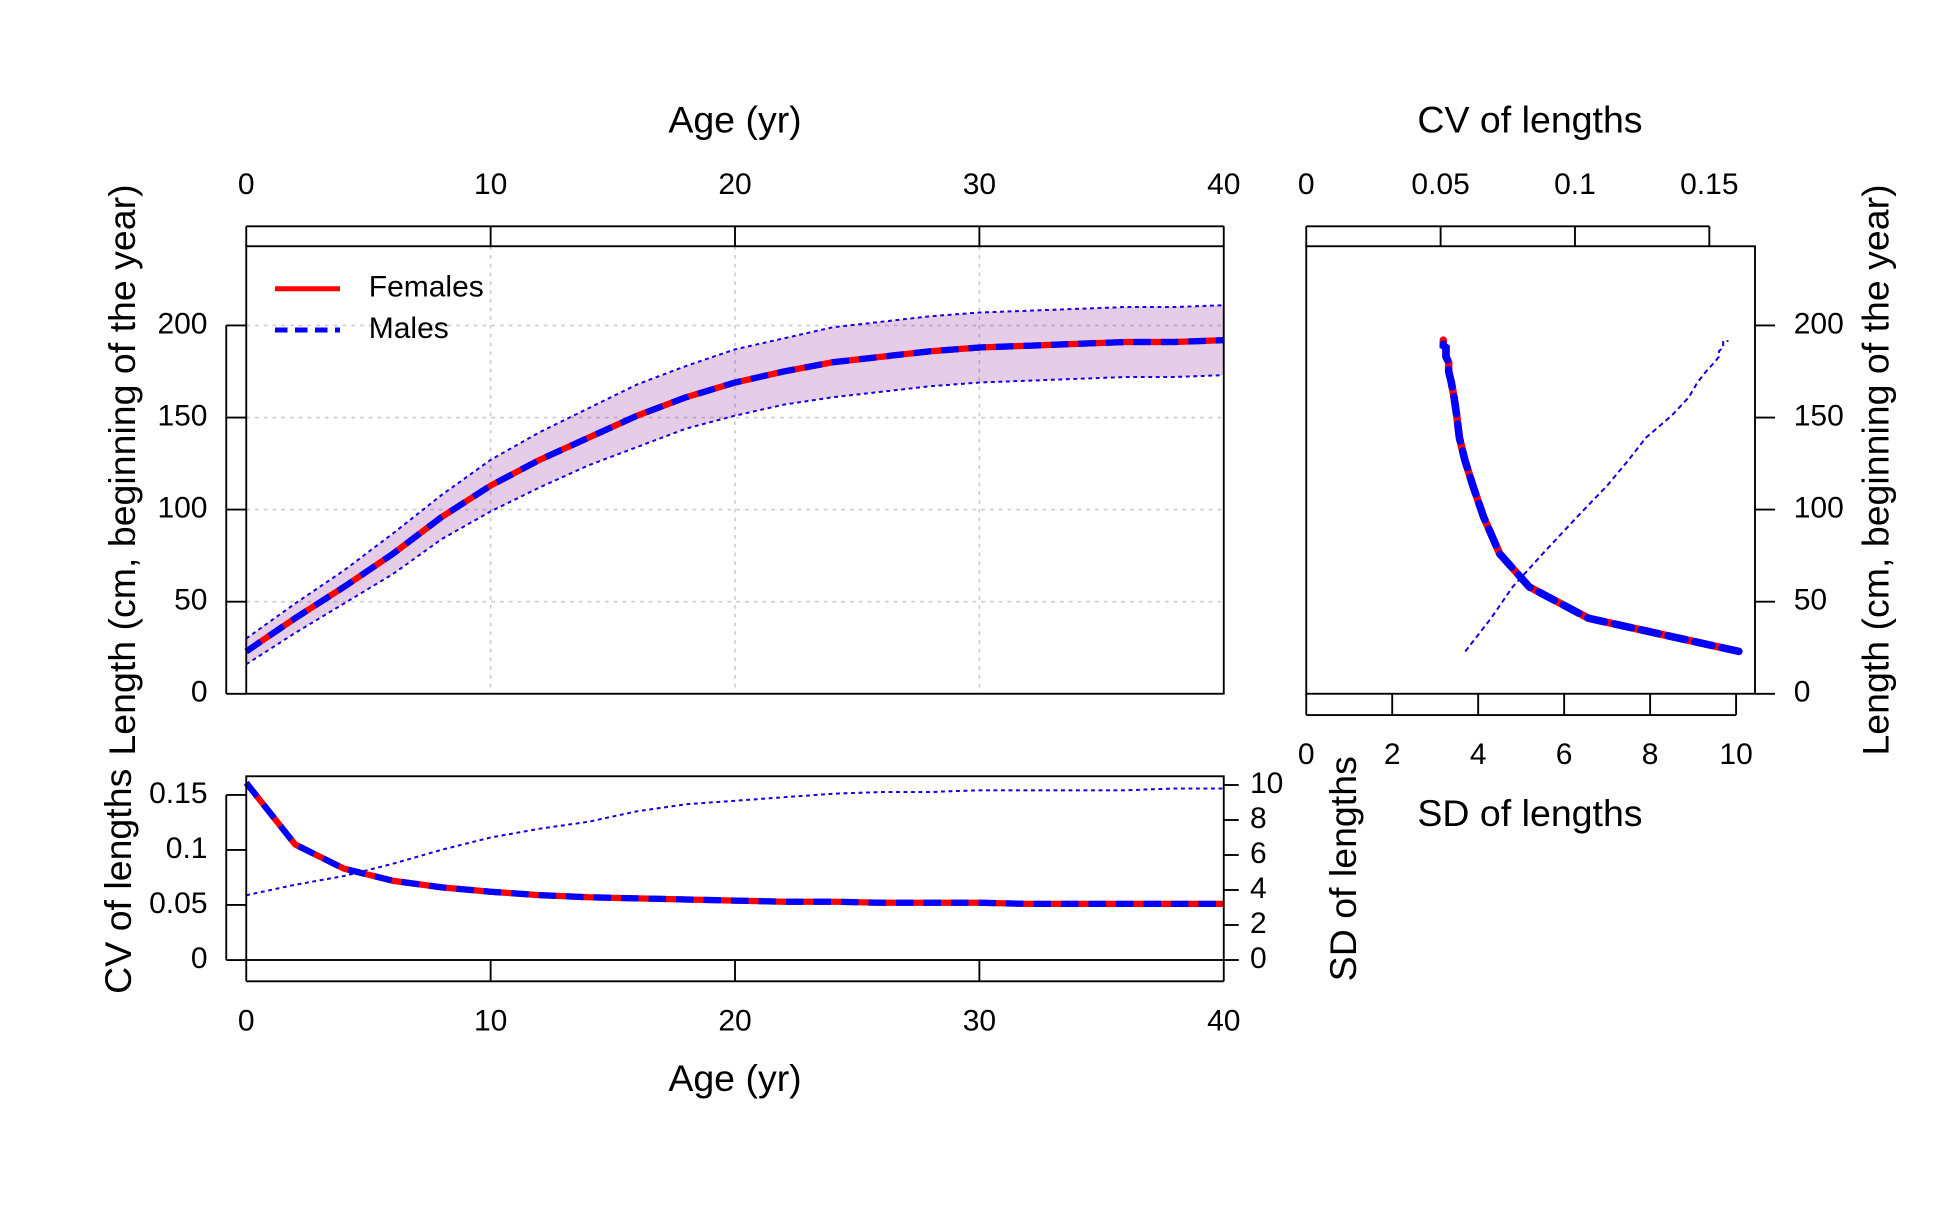 This screenshot has height=1205, width=1950. I want to click on x-tick-label: 6, so click(1564, 754).